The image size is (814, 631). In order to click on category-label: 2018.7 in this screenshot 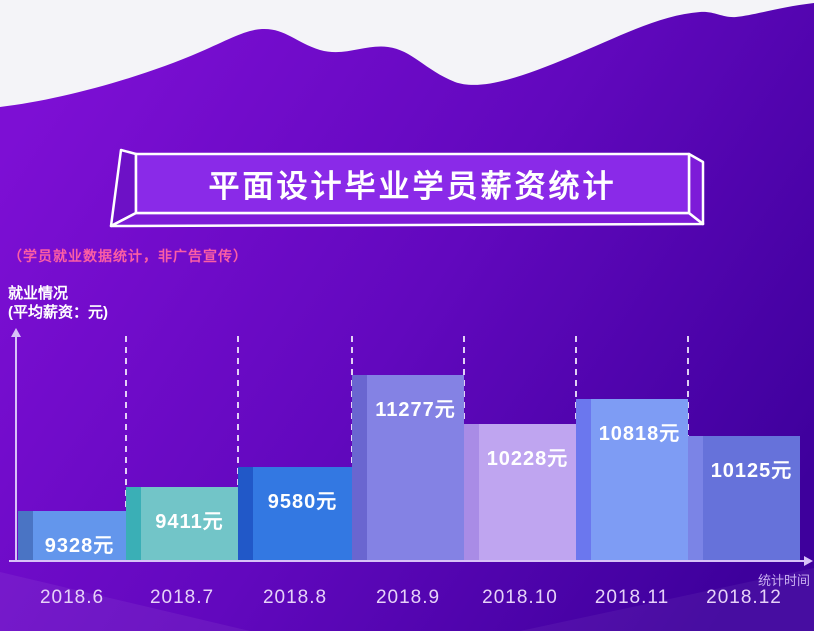, I will do `click(182, 597)`.